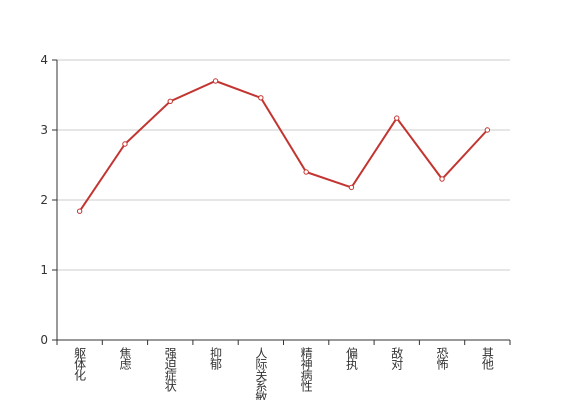 This screenshot has width=567, height=400. I want to click on y-tick-label: 3, so click(44, 130).